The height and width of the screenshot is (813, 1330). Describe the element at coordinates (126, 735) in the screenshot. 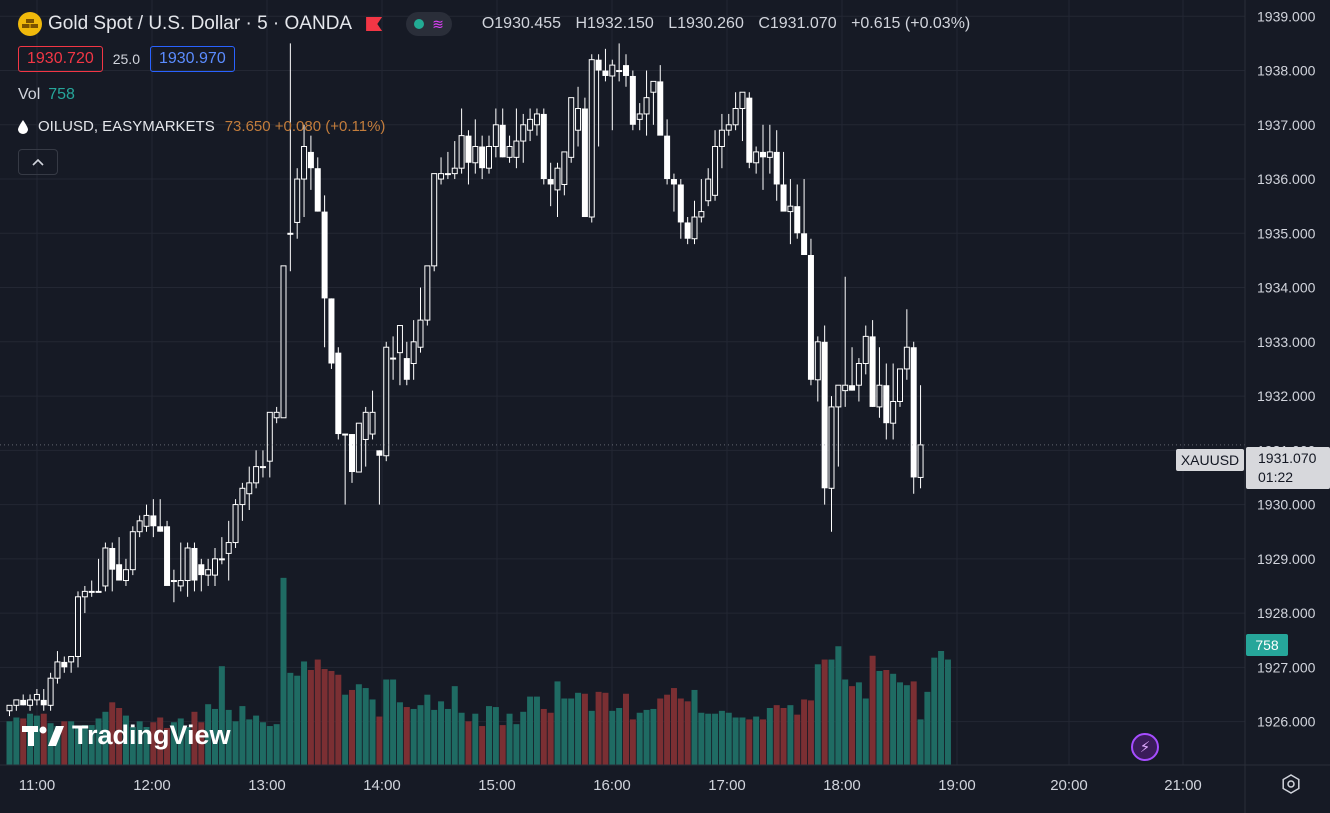

I see `tradingview-logo: TradingView` at that location.